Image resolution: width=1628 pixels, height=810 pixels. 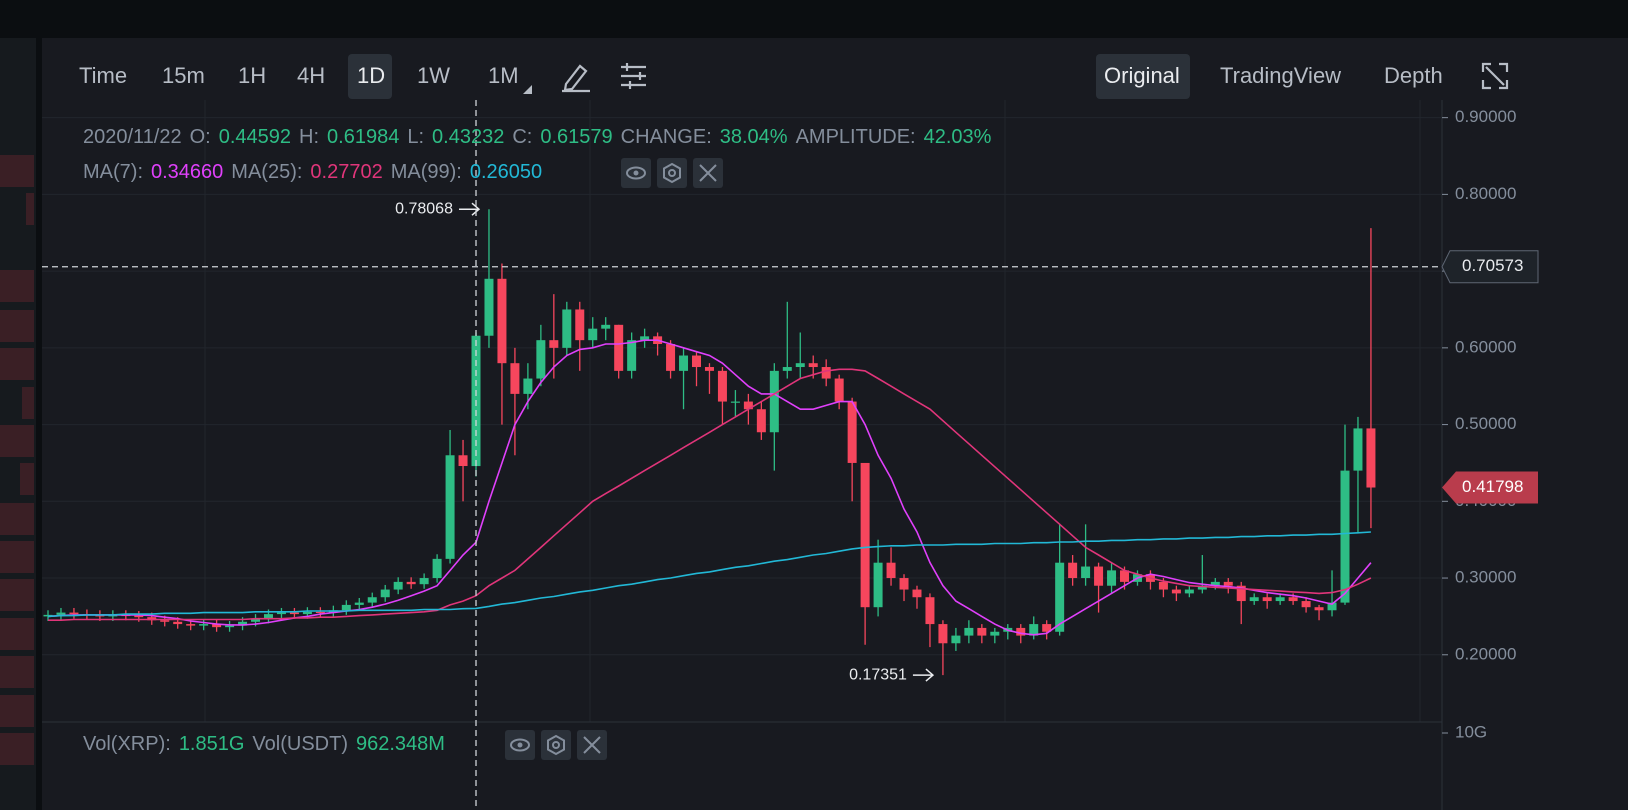 What do you see at coordinates (1485, 423) in the screenshot?
I see `y-tick-label: 0.50000` at bounding box center [1485, 423].